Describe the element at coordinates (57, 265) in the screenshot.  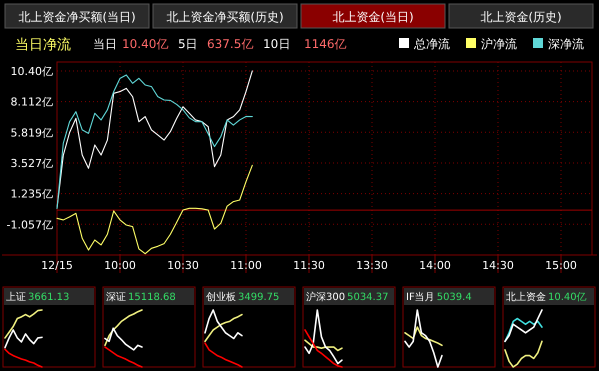
I see `x-tick-label: 12/15` at that location.